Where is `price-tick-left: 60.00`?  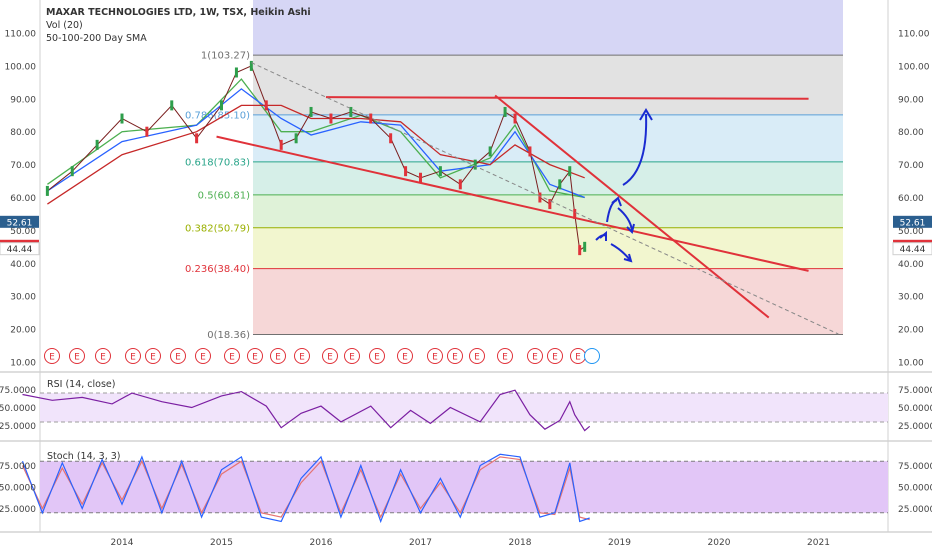
price-tick-left: 60.00 is located at coordinates (23, 199).